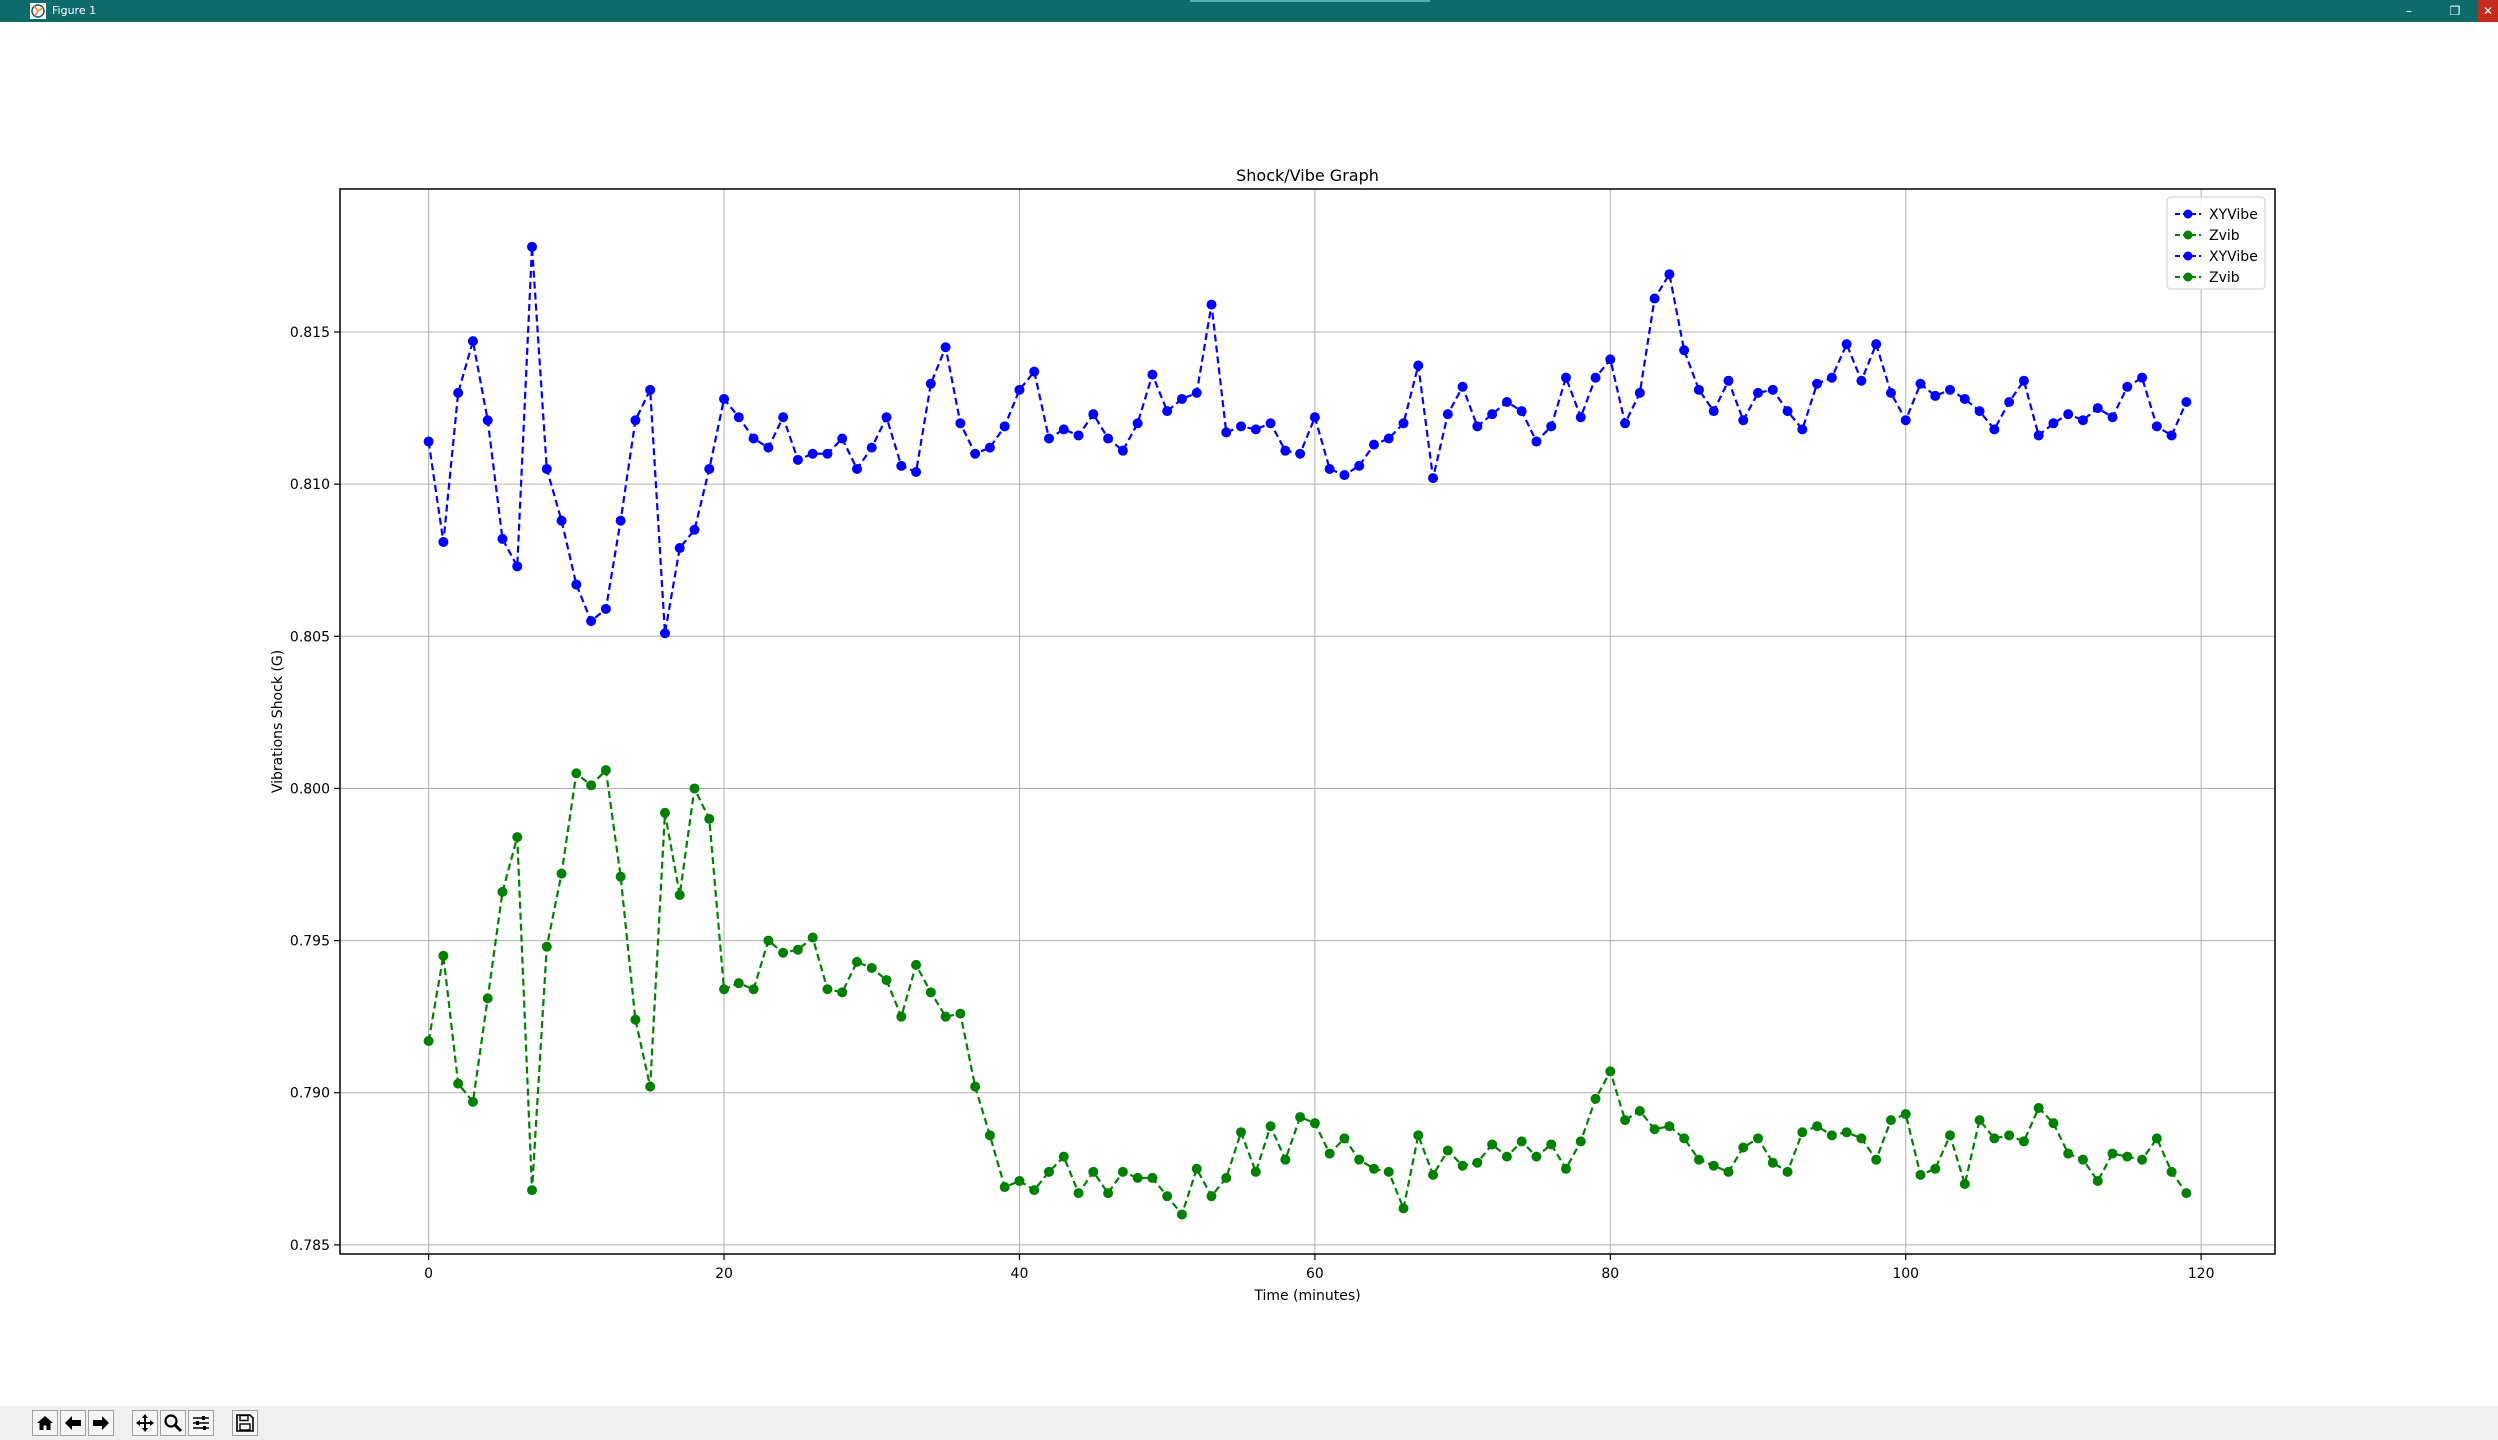 The height and width of the screenshot is (1440, 2498). Describe the element at coordinates (1306, 1296) in the screenshot. I see `x-axis-label: Time (minutes)` at that location.